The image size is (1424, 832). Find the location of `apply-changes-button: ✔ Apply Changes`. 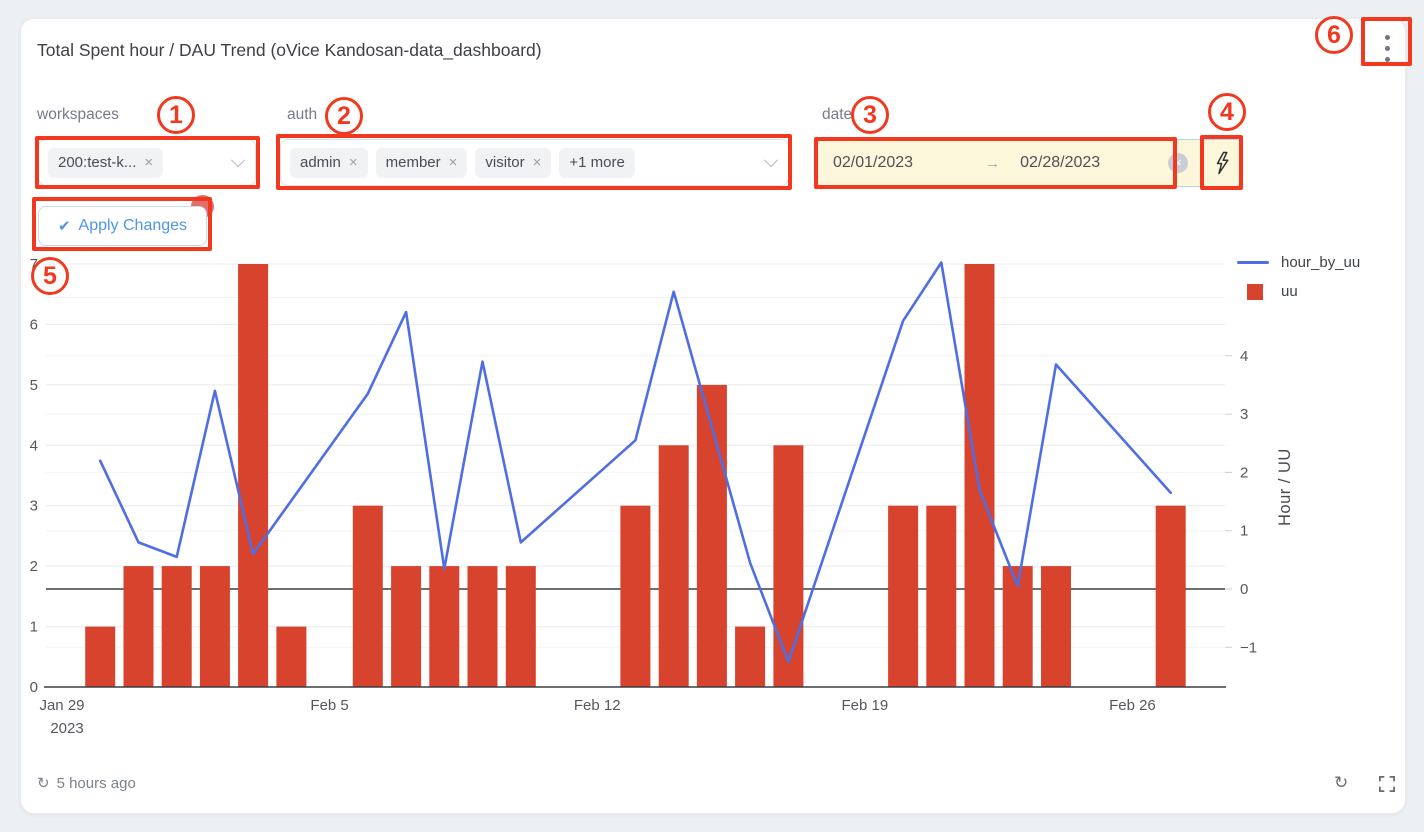

apply-changes-button: ✔ Apply Changes is located at coordinates (122, 226).